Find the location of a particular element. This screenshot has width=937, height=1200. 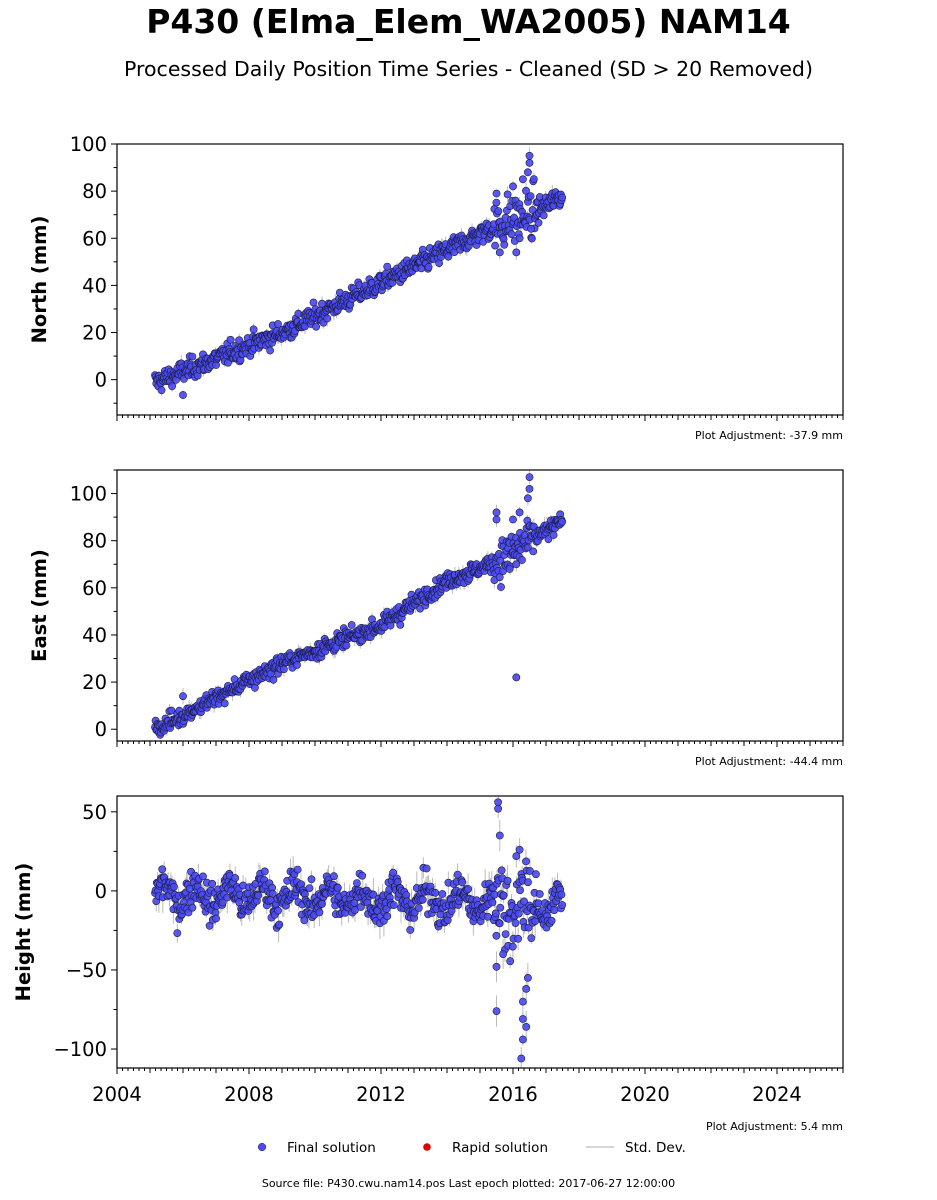

plot-adjustment-note: Plot Adjustment: -44.4 mm is located at coordinates (769, 761).